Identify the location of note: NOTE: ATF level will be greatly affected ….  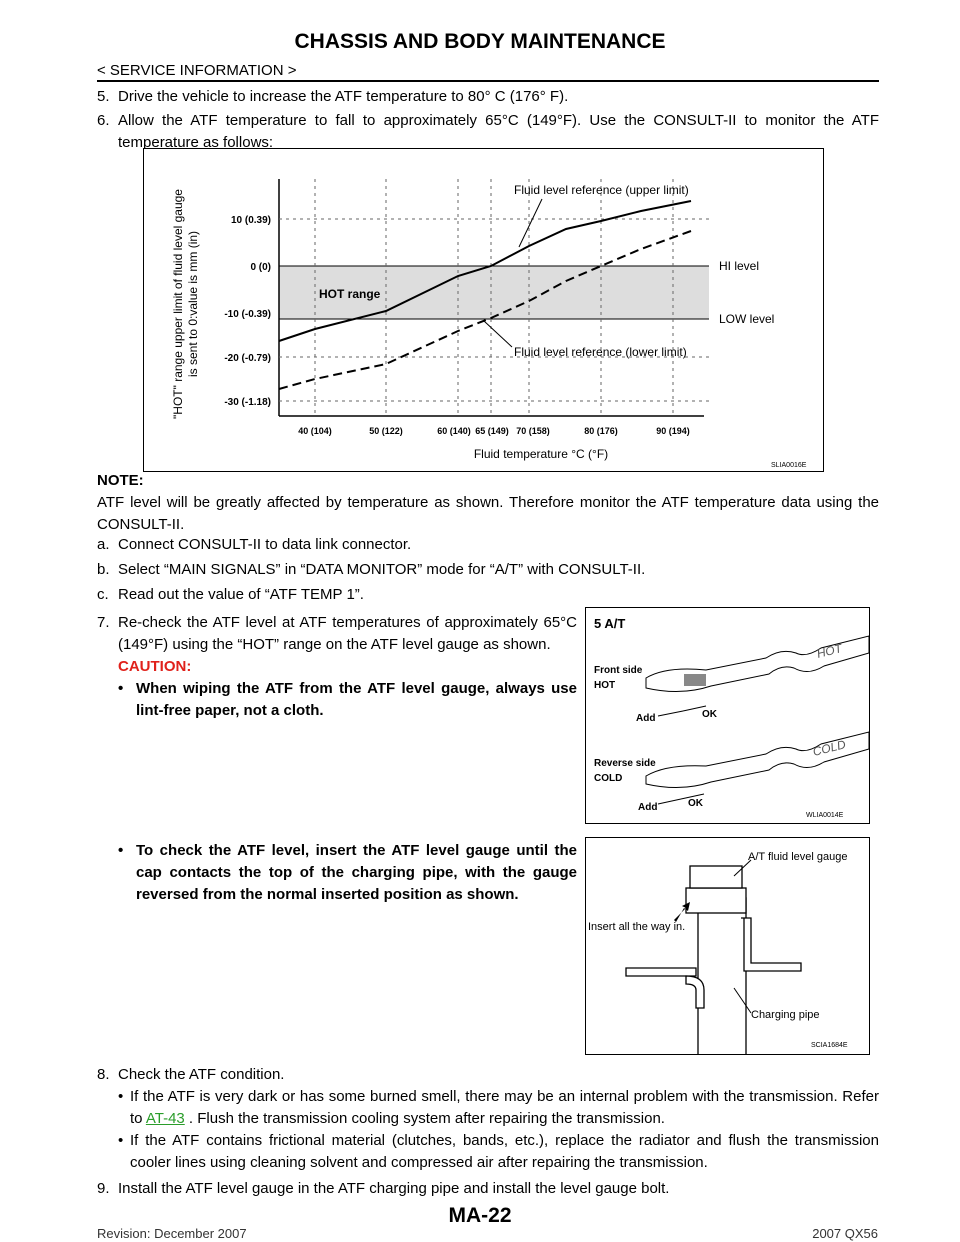
(488, 503).